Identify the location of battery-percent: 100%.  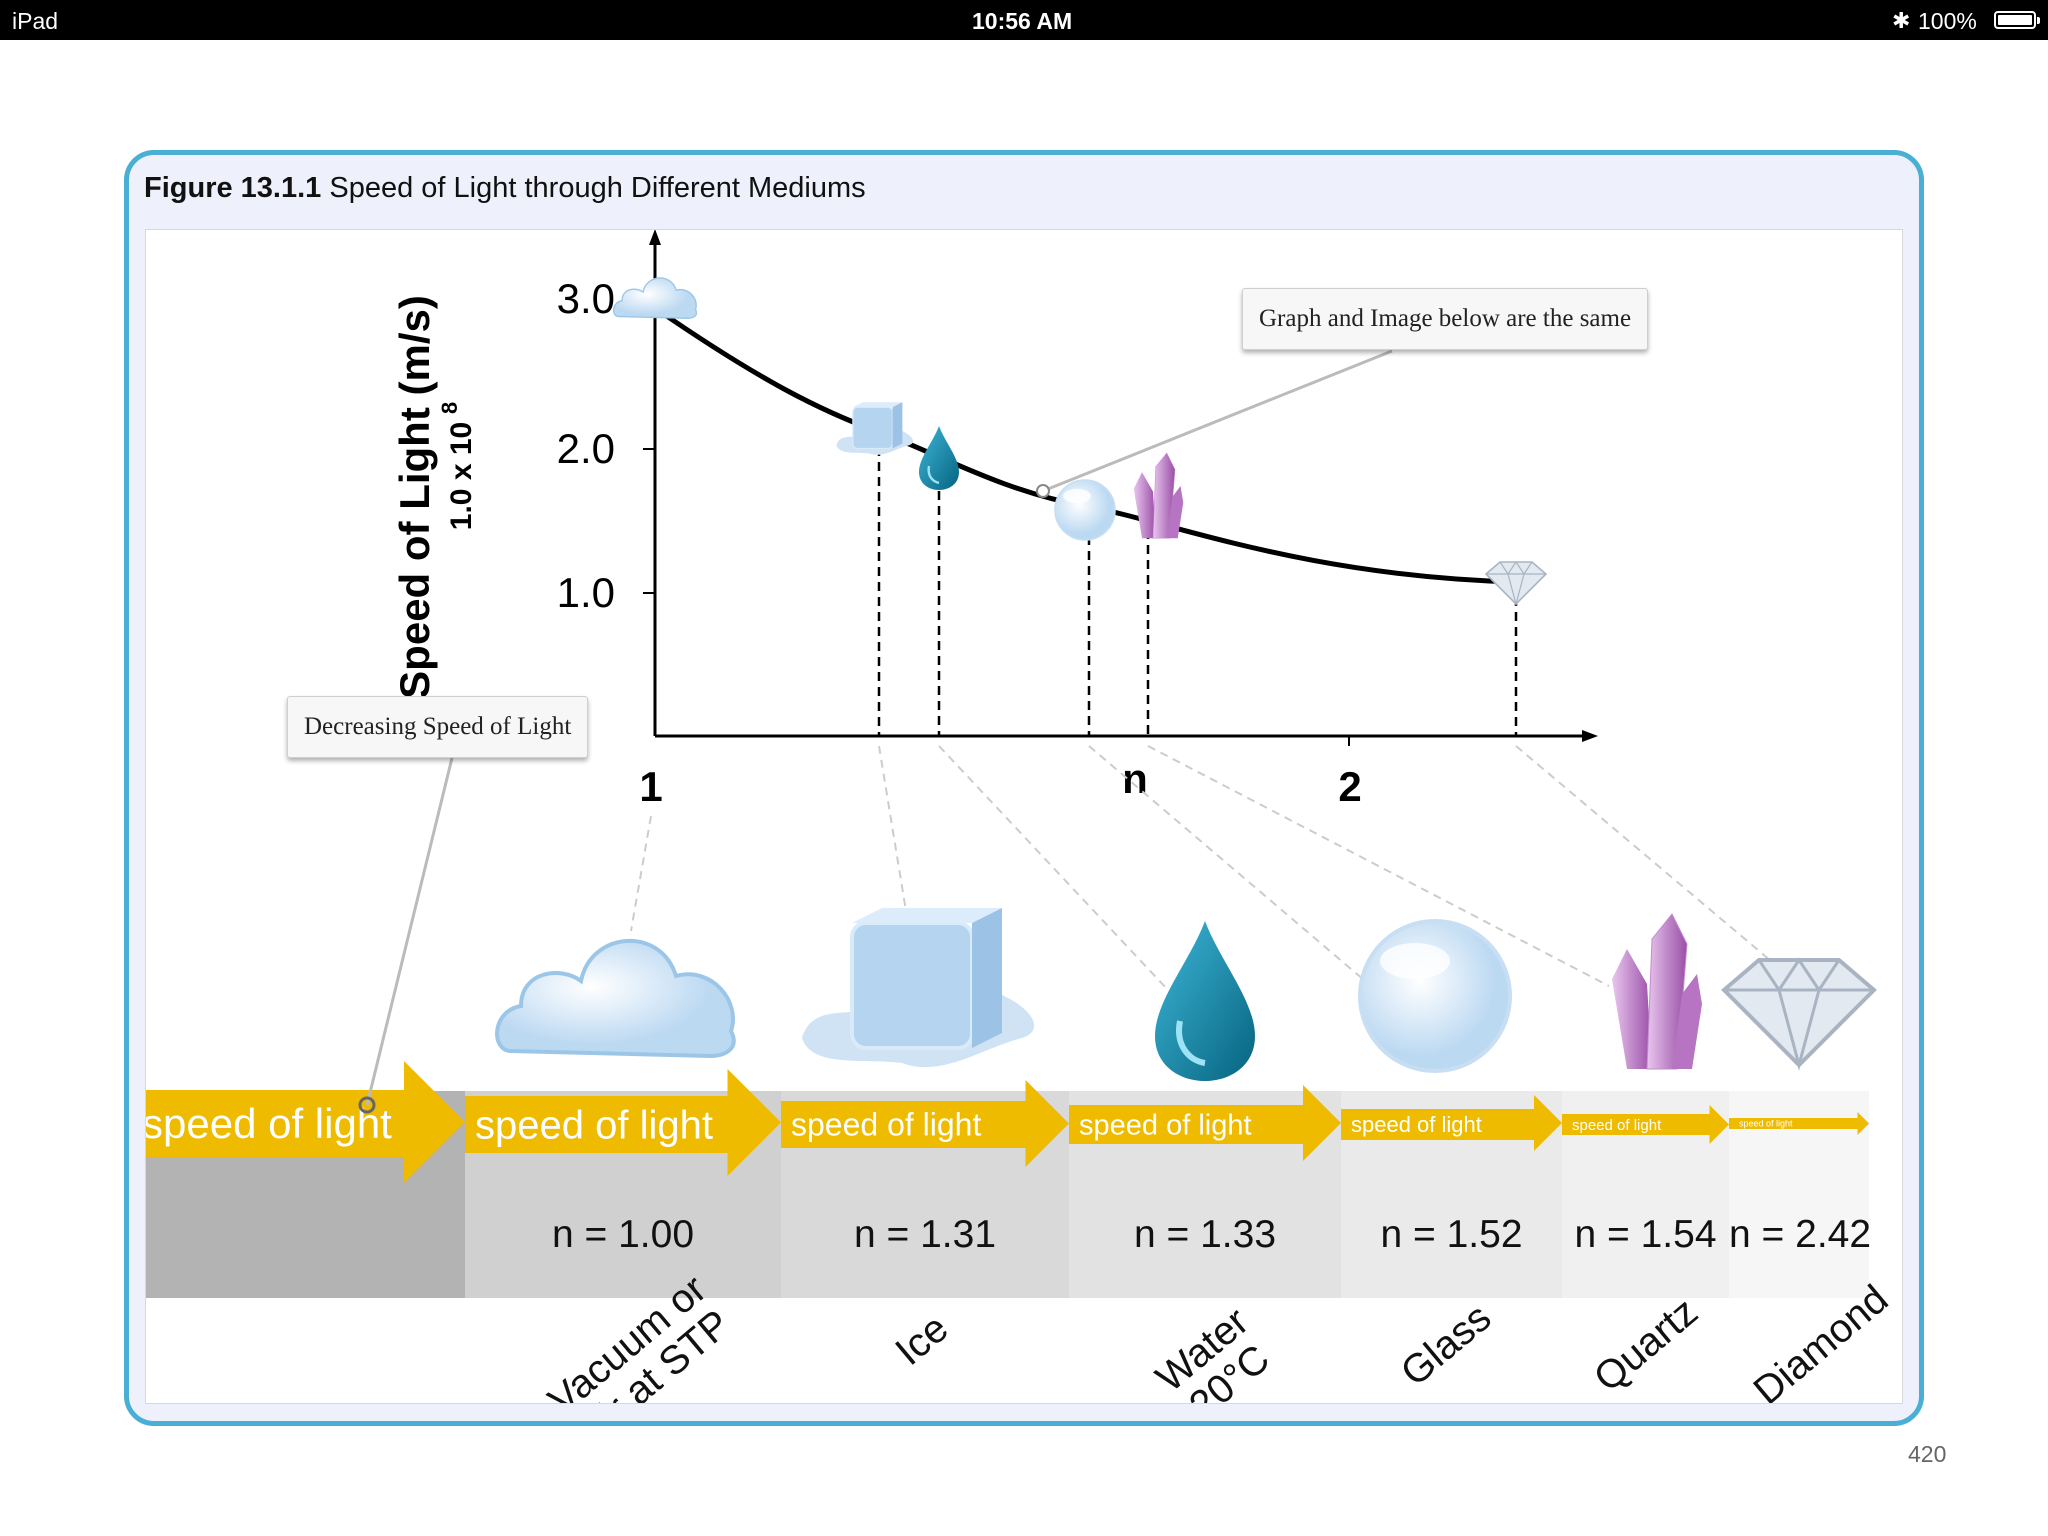
(1947, 21).